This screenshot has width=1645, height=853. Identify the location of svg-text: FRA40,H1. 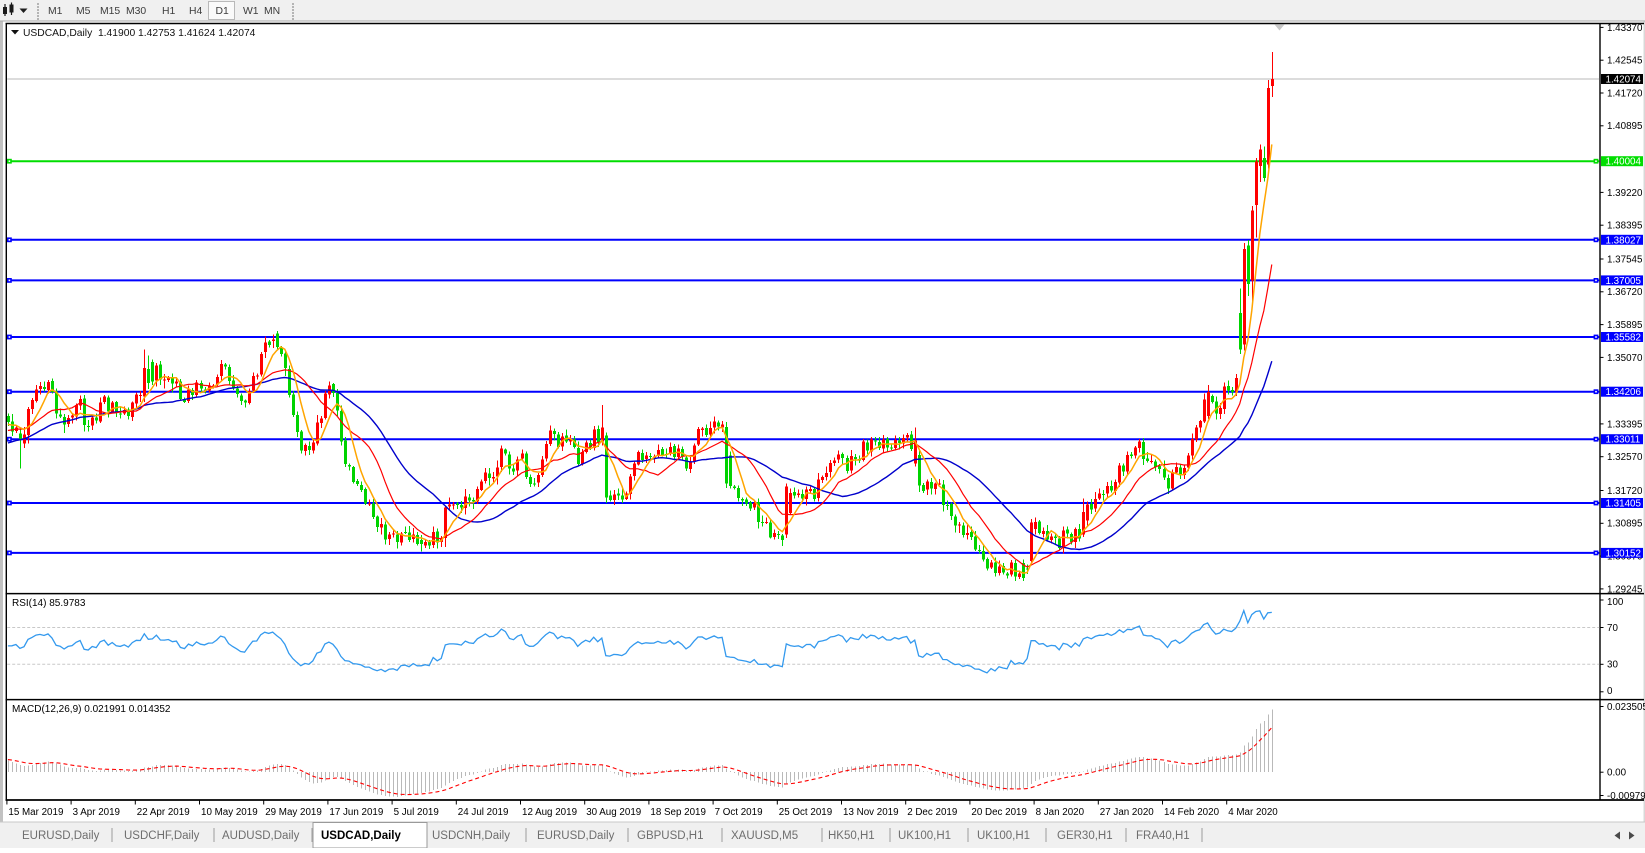
(1163, 836).